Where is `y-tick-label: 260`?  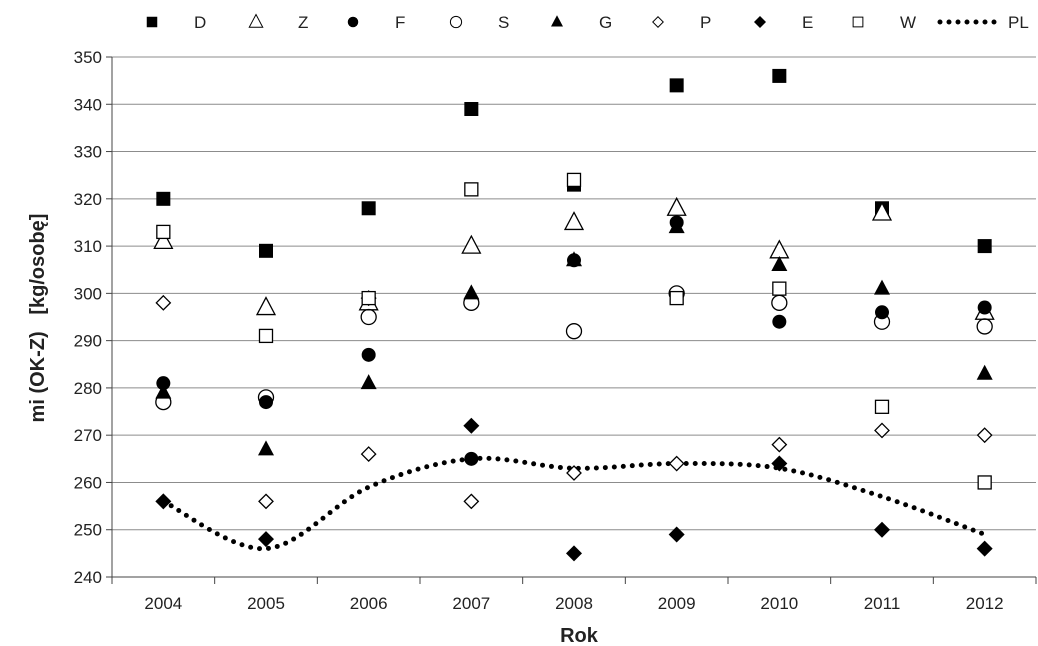 y-tick-label: 260 is located at coordinates (88, 482).